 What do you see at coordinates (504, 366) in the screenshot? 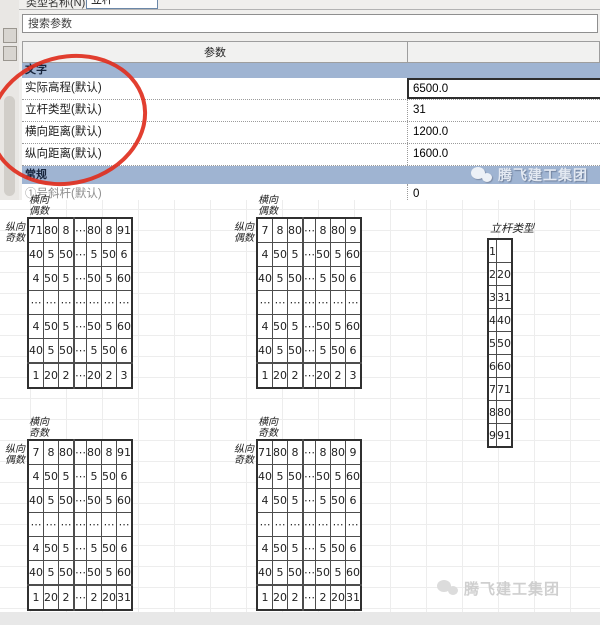
I see `pole-type-cell: 60` at bounding box center [504, 366].